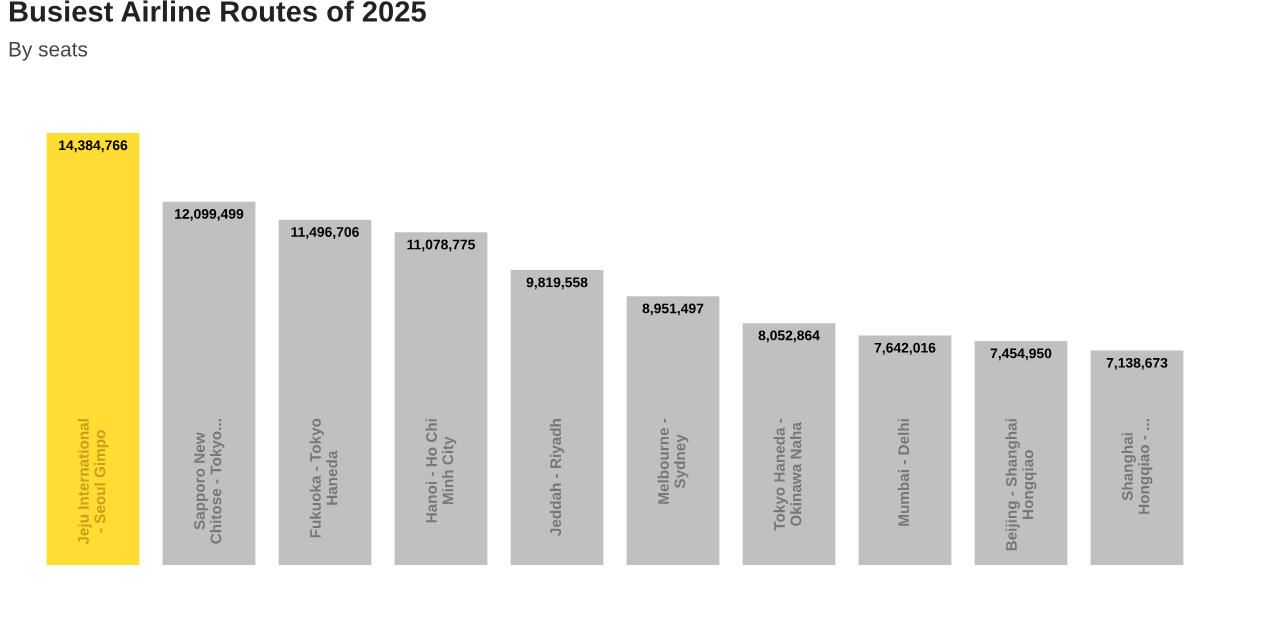 This screenshot has width=1278, height=633. I want to click on data-label: 8,951,497, so click(673, 309).